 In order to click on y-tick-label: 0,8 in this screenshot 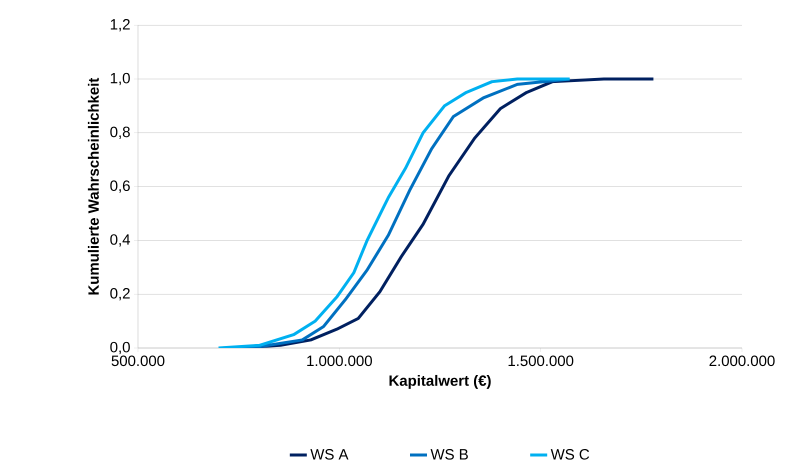, I will do `click(120, 132)`.